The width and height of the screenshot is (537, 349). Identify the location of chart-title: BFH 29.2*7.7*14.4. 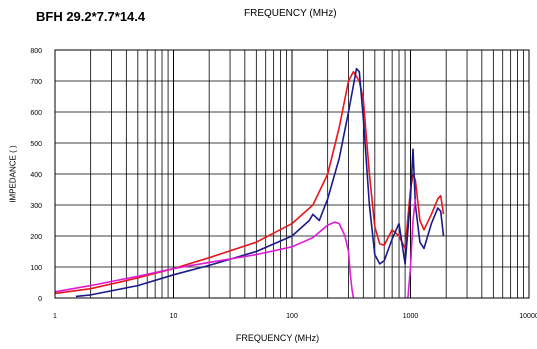
(91, 16).